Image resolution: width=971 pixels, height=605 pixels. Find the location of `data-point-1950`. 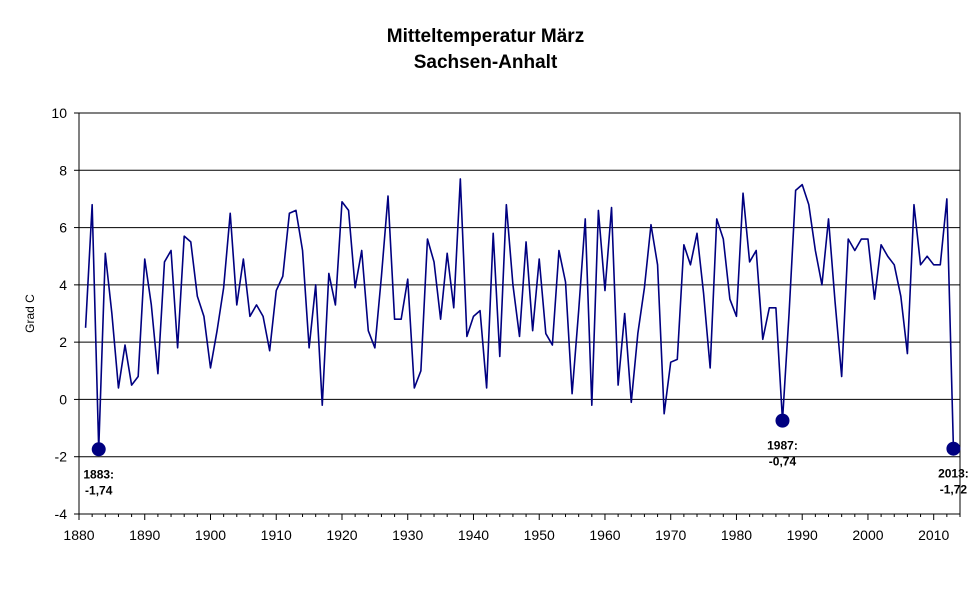

data-point-1950 is located at coordinates (539, 259).